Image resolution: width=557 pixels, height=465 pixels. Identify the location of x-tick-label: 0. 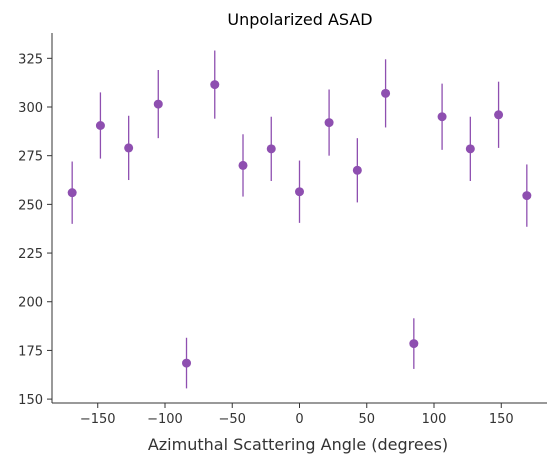
(299, 419).